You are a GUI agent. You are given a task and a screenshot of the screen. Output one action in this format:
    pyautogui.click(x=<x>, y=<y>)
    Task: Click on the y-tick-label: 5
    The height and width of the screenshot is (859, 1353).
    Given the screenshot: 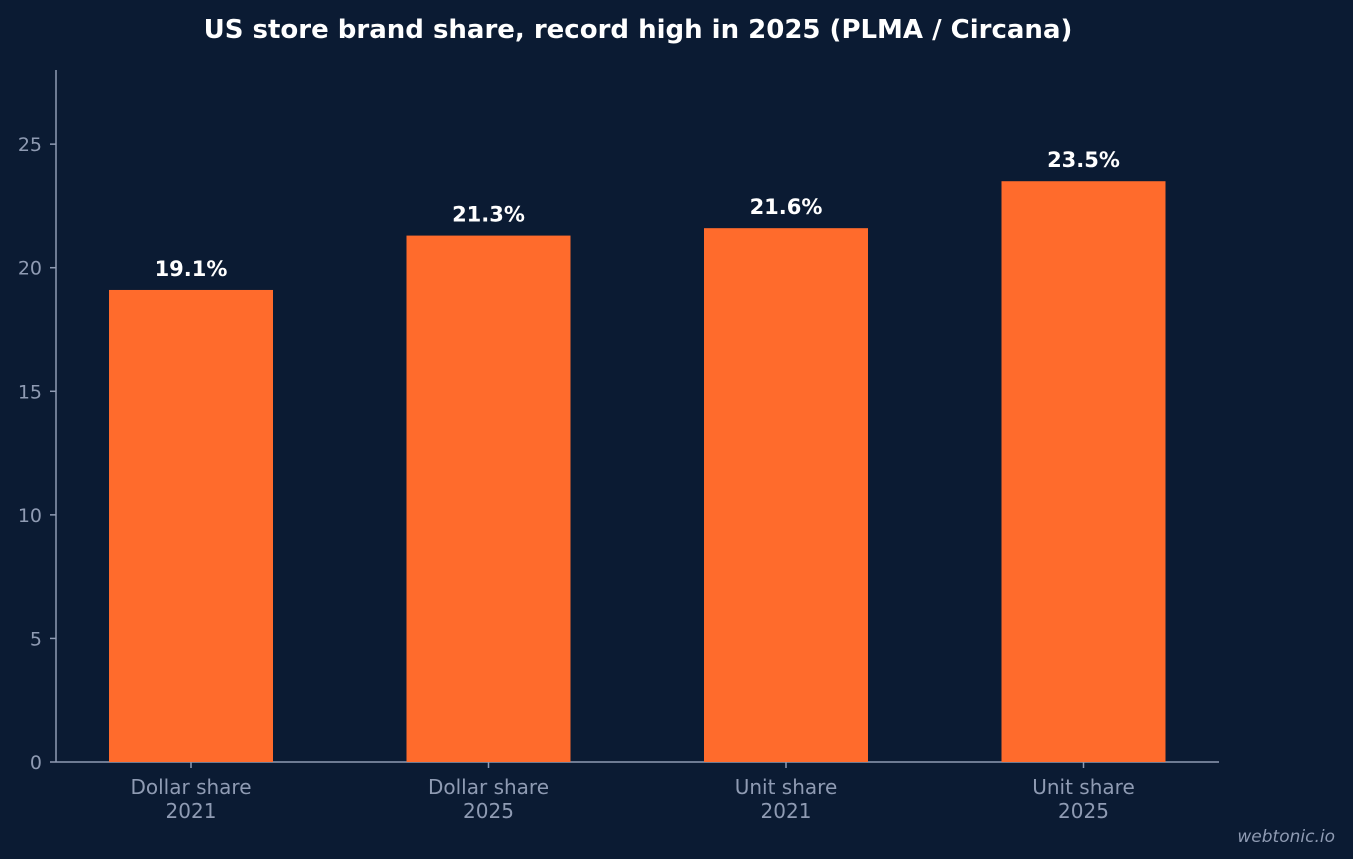 What is the action you would take?
    pyautogui.click(x=36, y=639)
    